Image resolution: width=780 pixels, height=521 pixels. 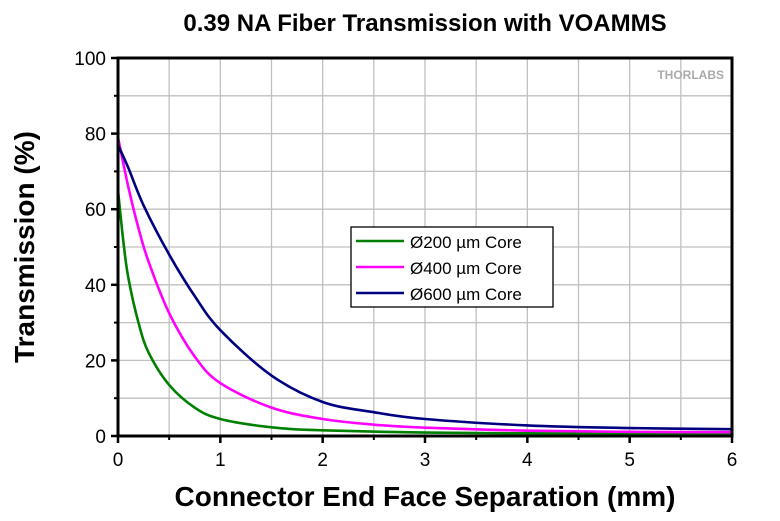 I want to click on x-tick-label: 0, so click(x=118, y=460).